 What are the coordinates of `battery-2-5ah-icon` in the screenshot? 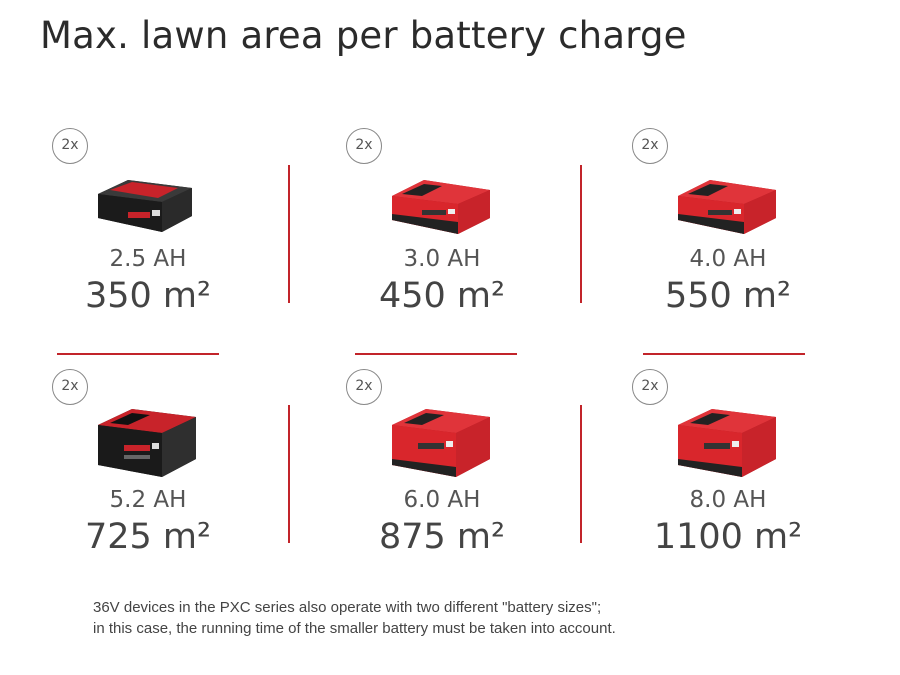 It's located at (145, 206).